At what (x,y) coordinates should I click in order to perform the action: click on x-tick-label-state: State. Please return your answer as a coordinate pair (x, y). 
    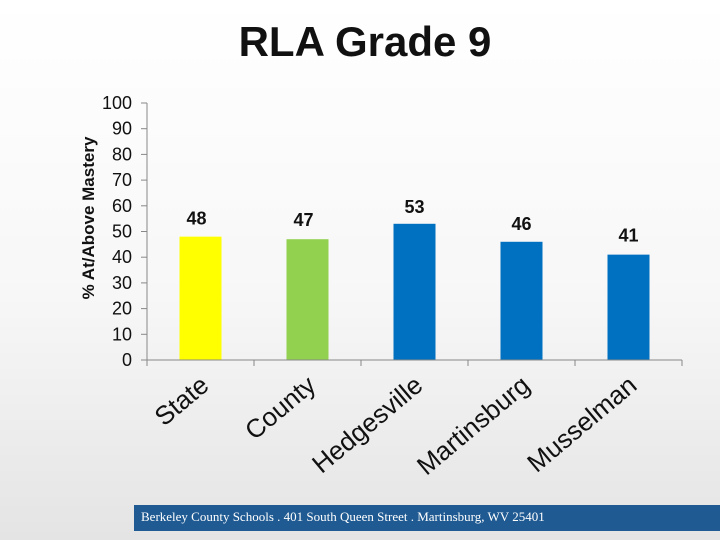
    Looking at the image, I should click on (182, 401).